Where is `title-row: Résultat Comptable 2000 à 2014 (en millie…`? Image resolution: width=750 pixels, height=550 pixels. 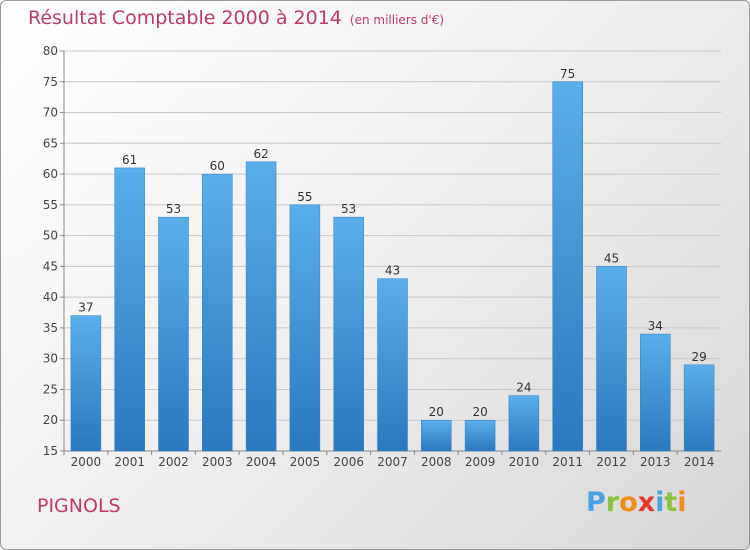 title-row: Résultat Comptable 2000 à 2014 (en millie… is located at coordinates (236, 18).